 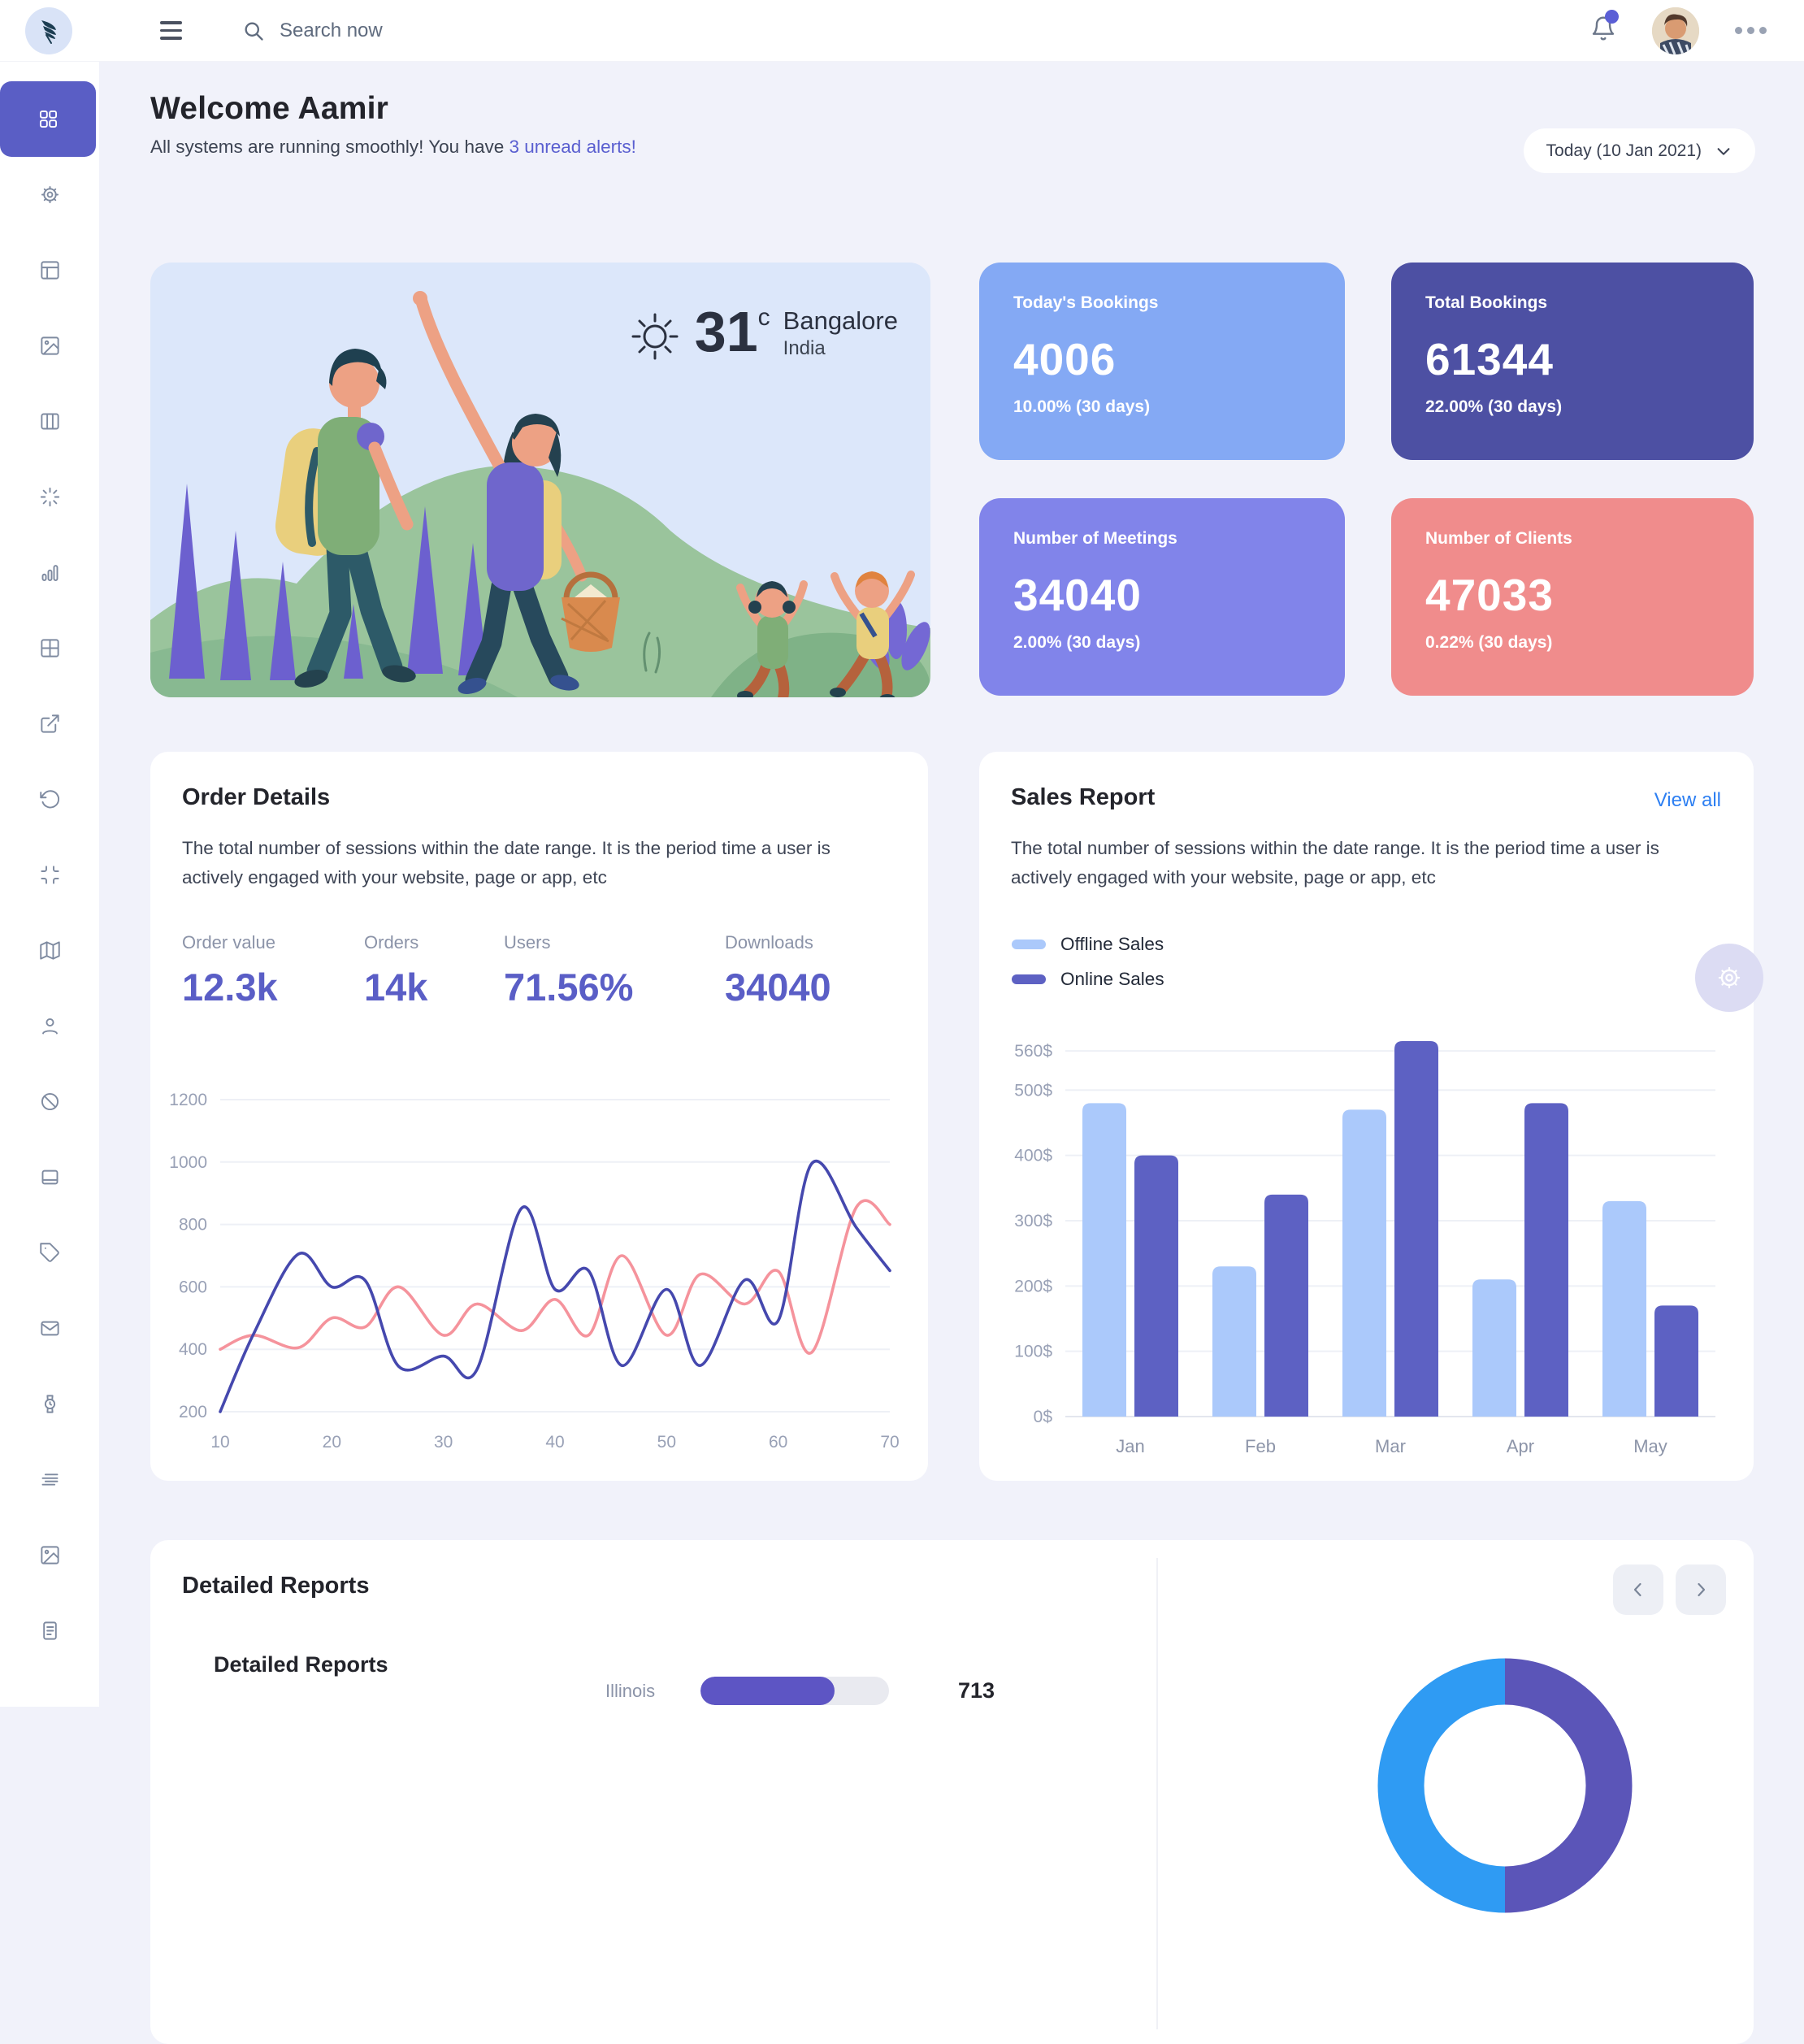 What do you see at coordinates (171, 30) in the screenshot?
I see `menu-toggle-button` at bounding box center [171, 30].